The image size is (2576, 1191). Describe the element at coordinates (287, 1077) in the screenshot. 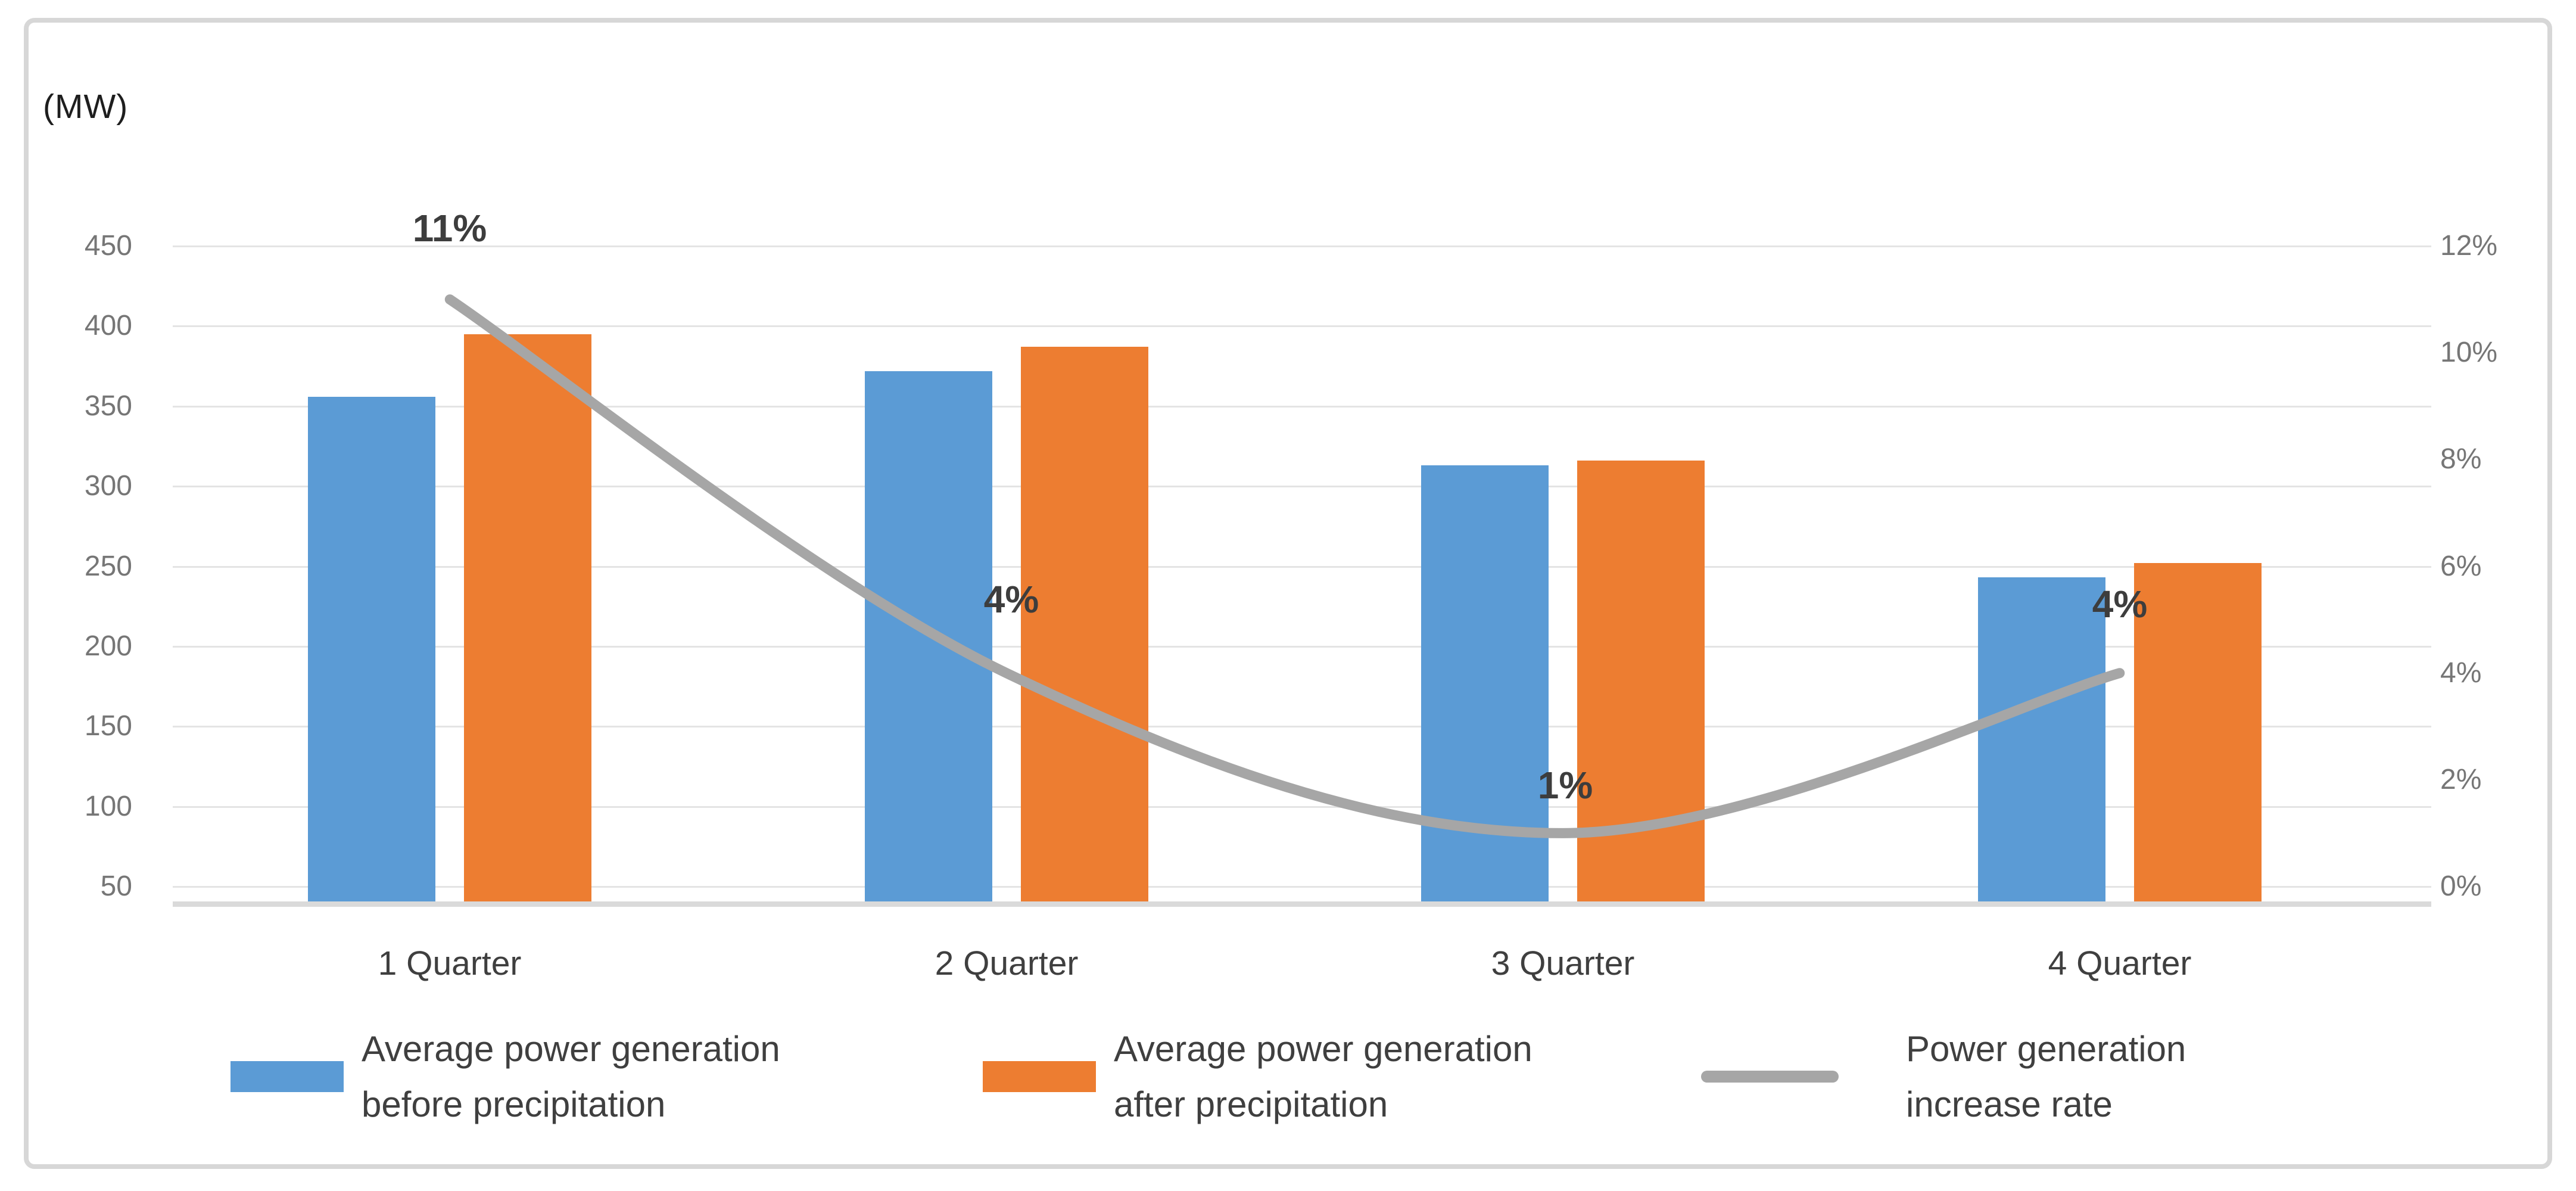

I see `legend-swatch-before-icon` at that location.